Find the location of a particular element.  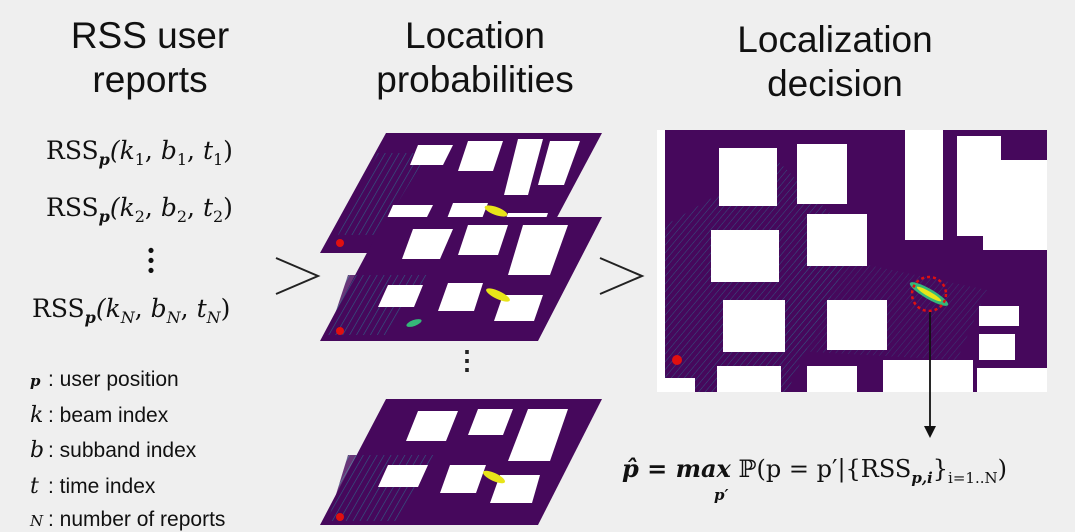

legend-beam: k: beam index is located at coordinates (99, 415).